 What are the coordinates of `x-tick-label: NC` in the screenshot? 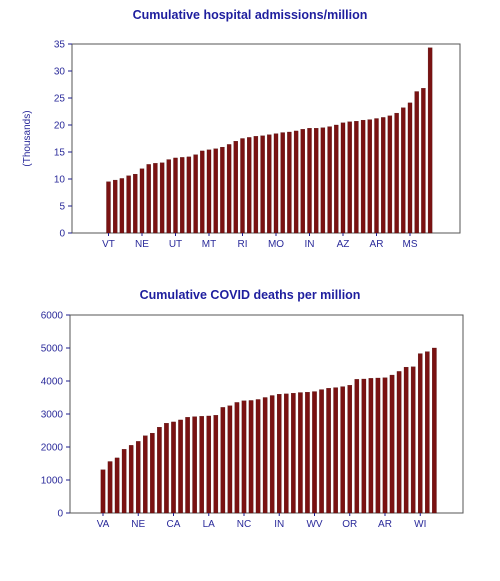 It's located at (244, 524).